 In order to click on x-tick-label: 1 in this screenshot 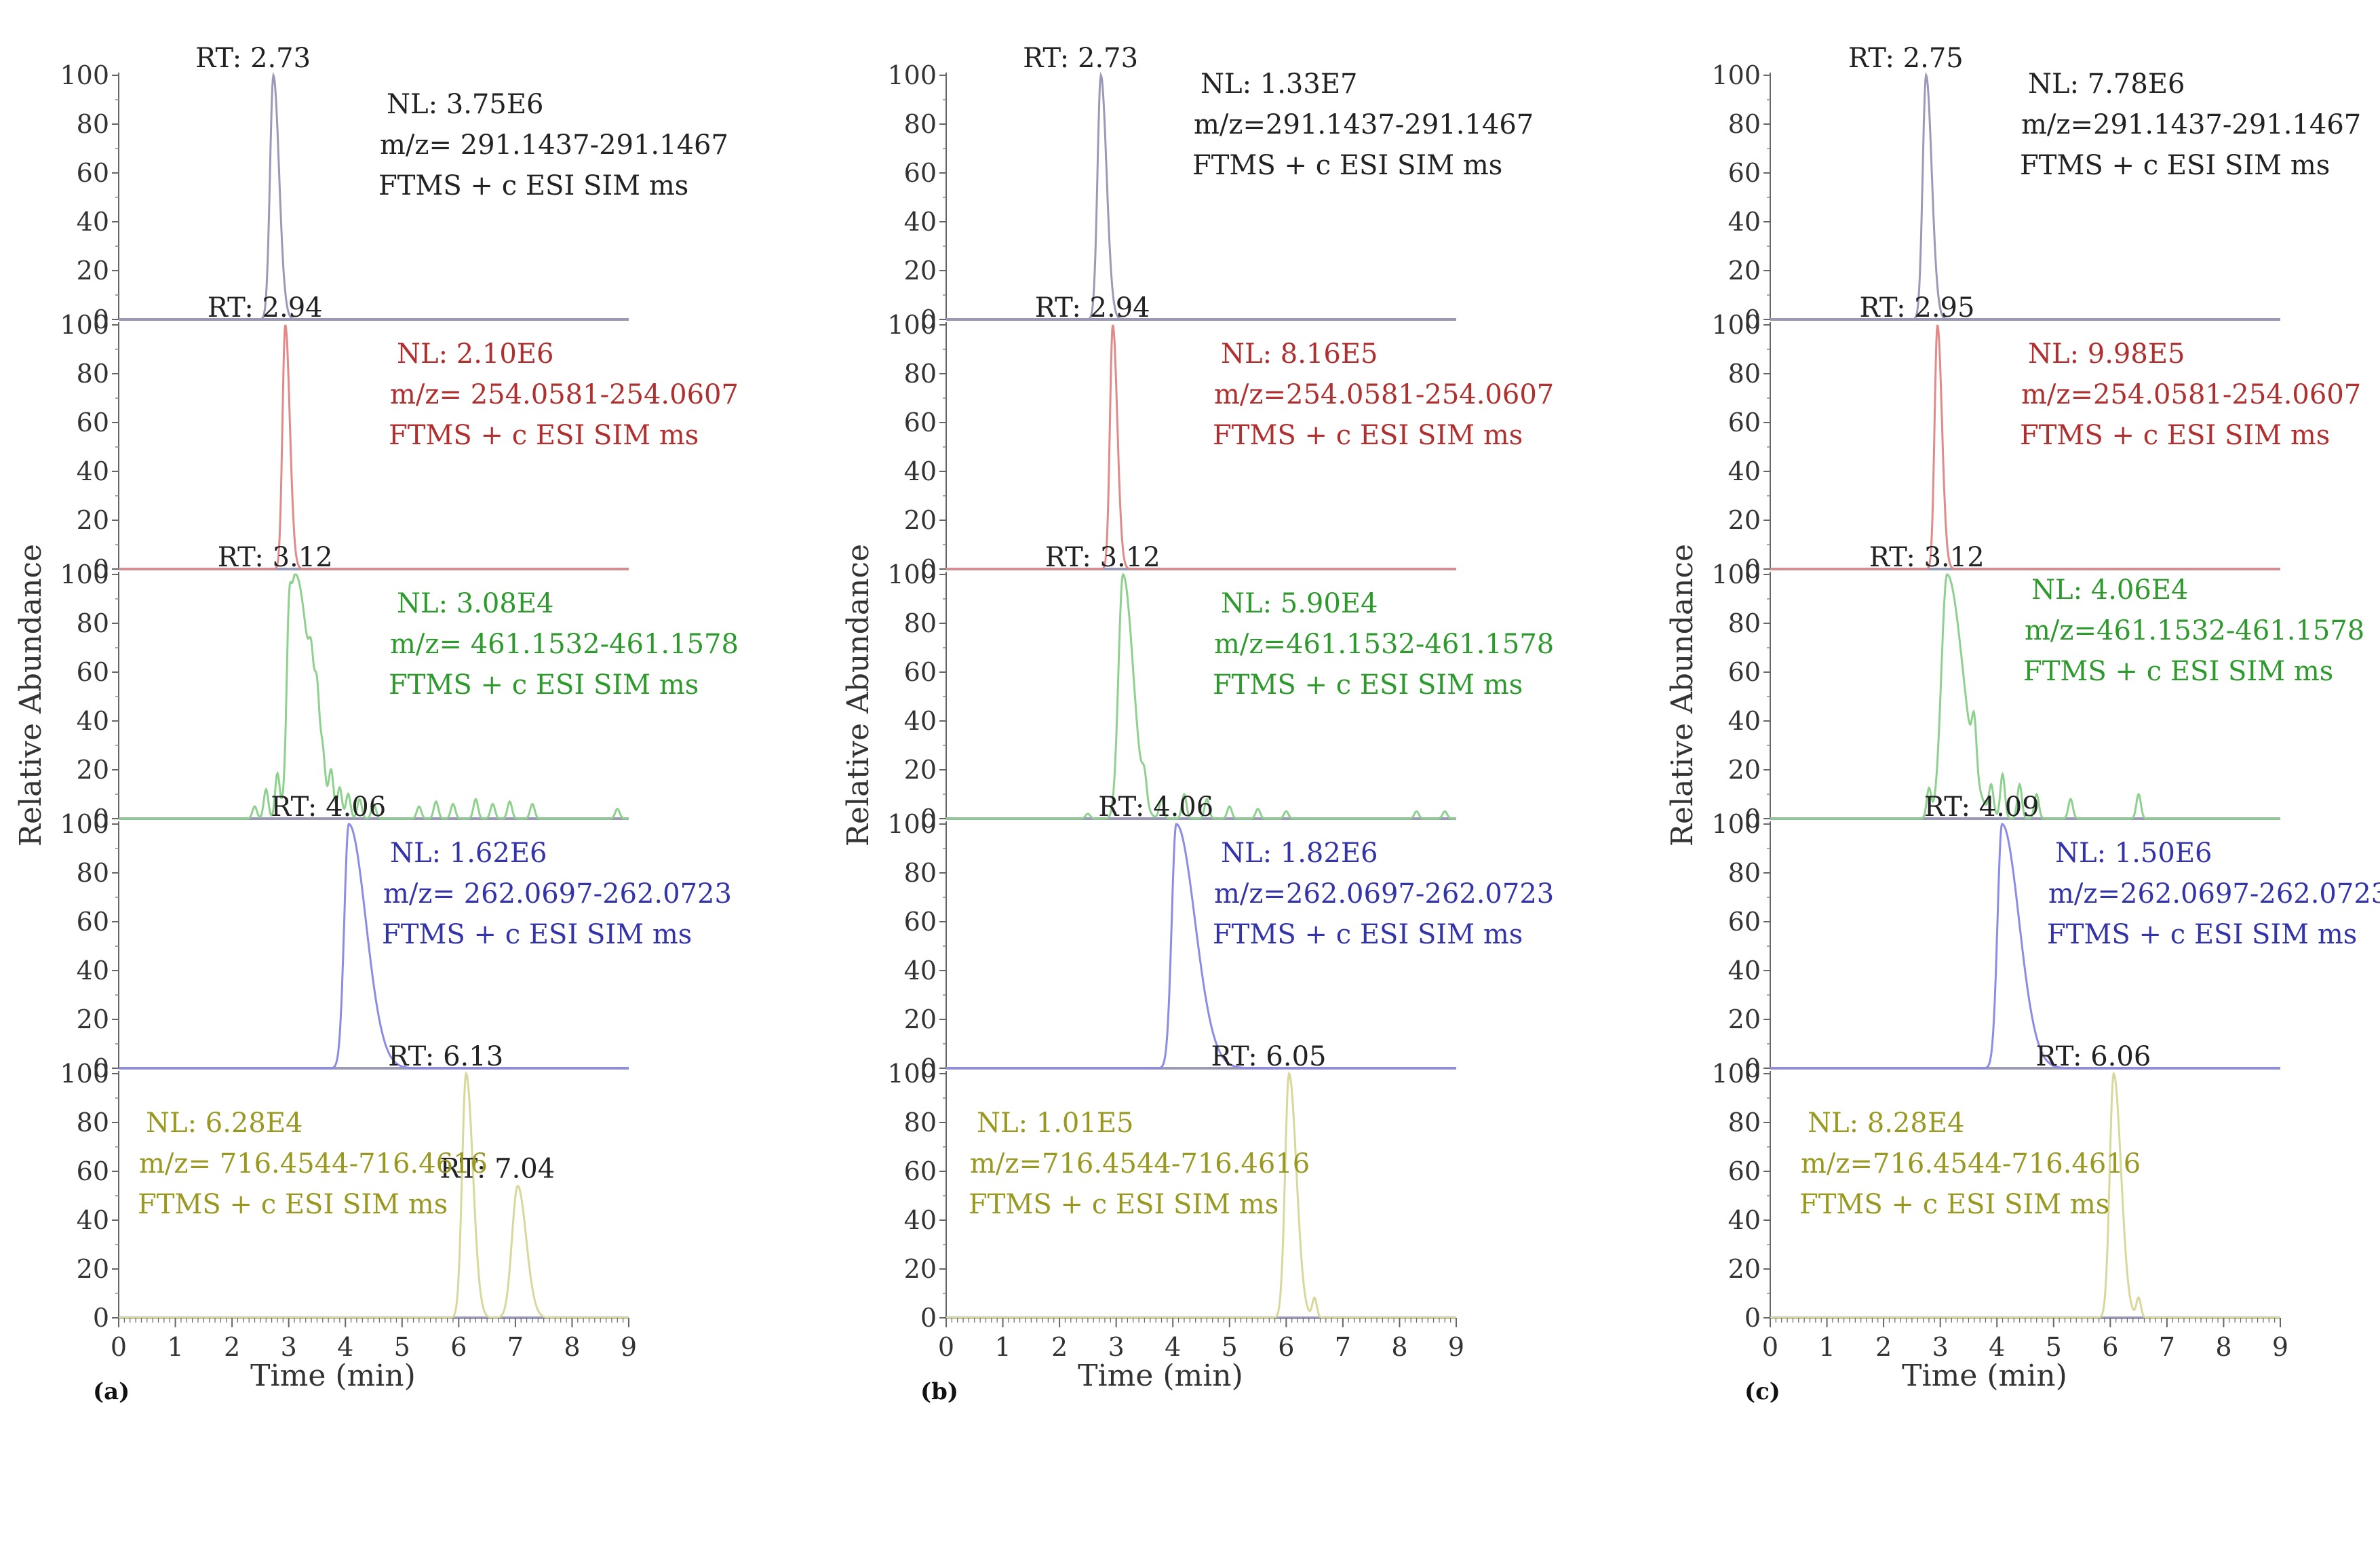, I will do `click(1826, 1347)`.